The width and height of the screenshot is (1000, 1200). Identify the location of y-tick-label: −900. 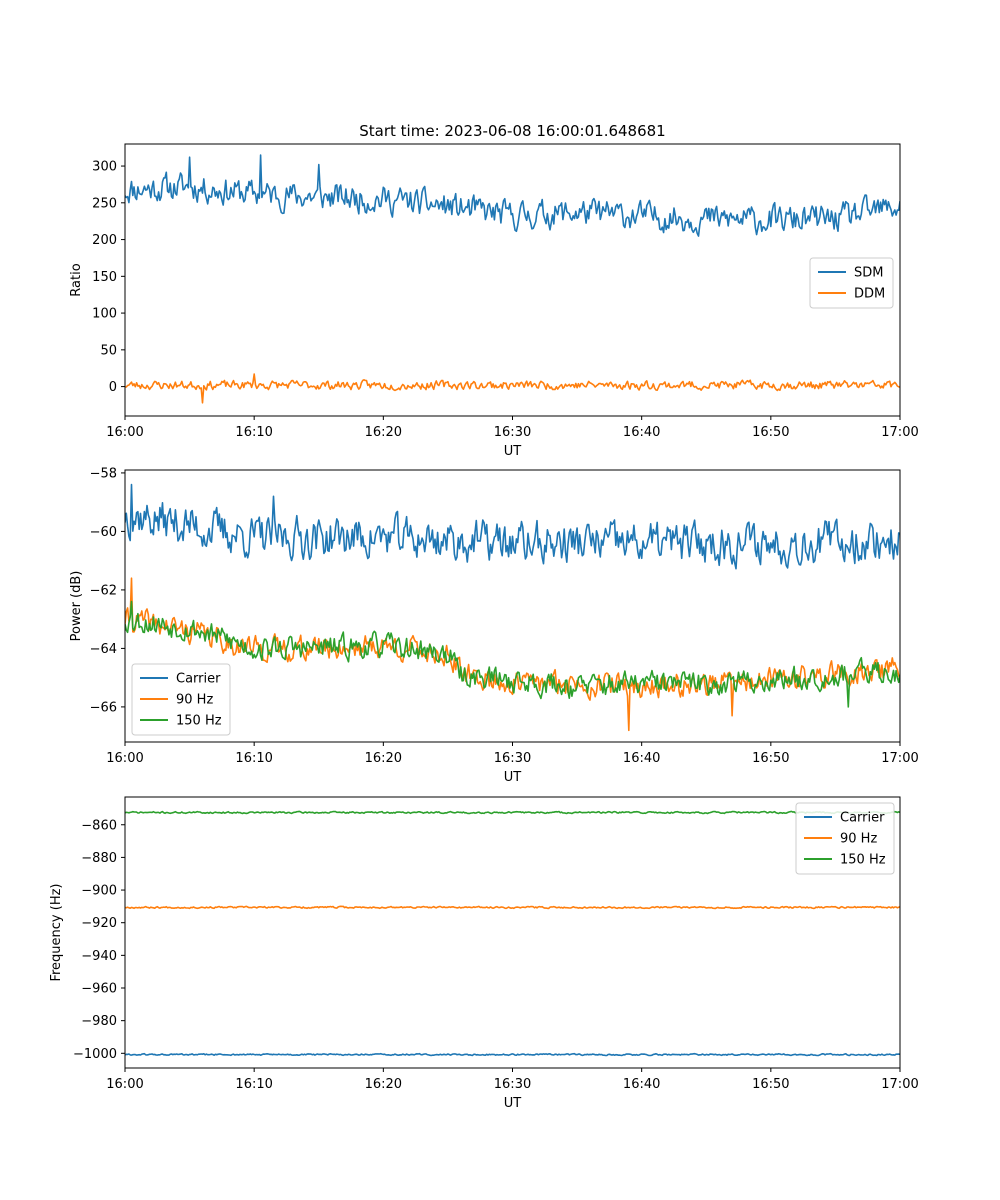
(99, 891).